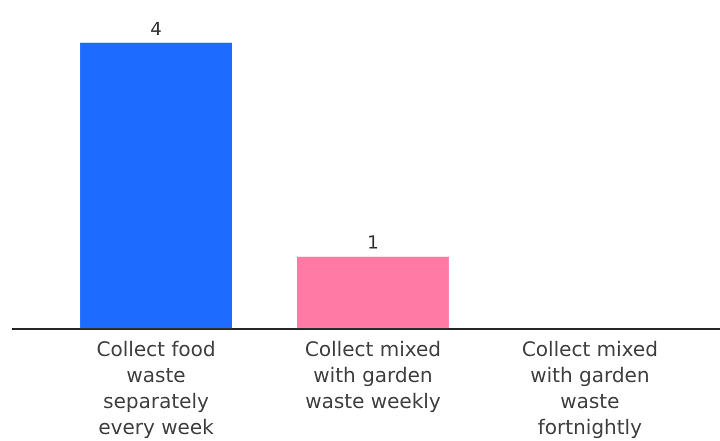  I want to click on x-tick-label: Collect mixed with garden waste fortnightly, so click(590, 388).